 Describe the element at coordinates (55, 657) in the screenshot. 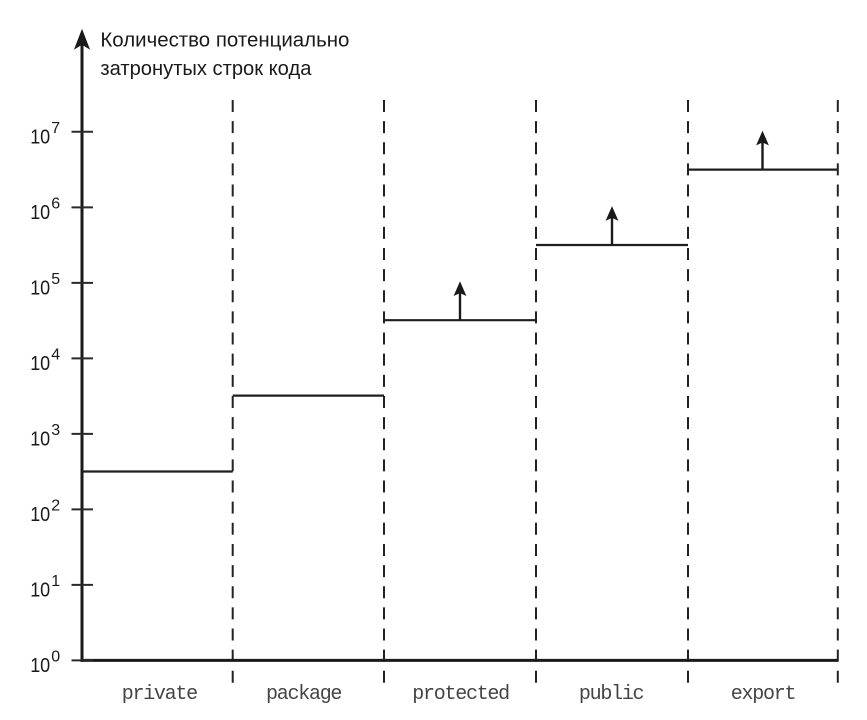

I see `svg-text: 0` at that location.